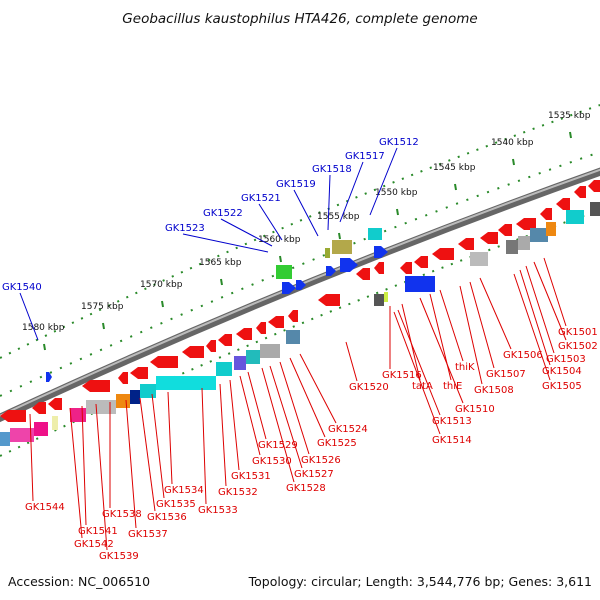 The height and width of the screenshot is (600, 600). I want to click on gene-label-reverse: GK1542, so click(94, 544).